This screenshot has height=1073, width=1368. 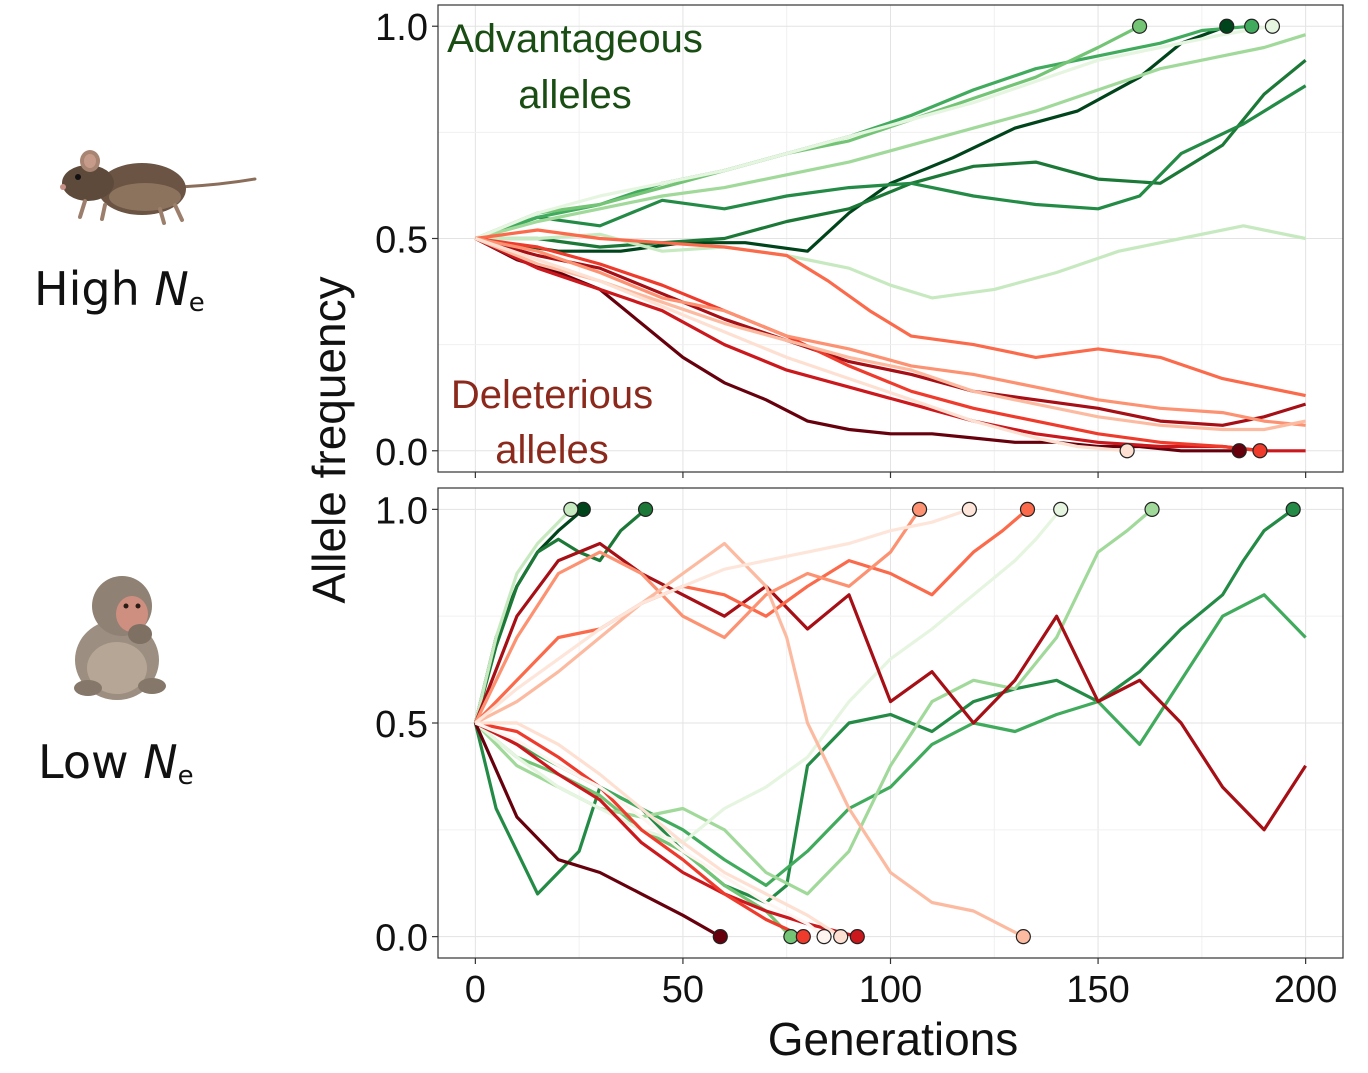 What do you see at coordinates (893, 1039) in the screenshot?
I see `x-axis-label: Generations` at bounding box center [893, 1039].